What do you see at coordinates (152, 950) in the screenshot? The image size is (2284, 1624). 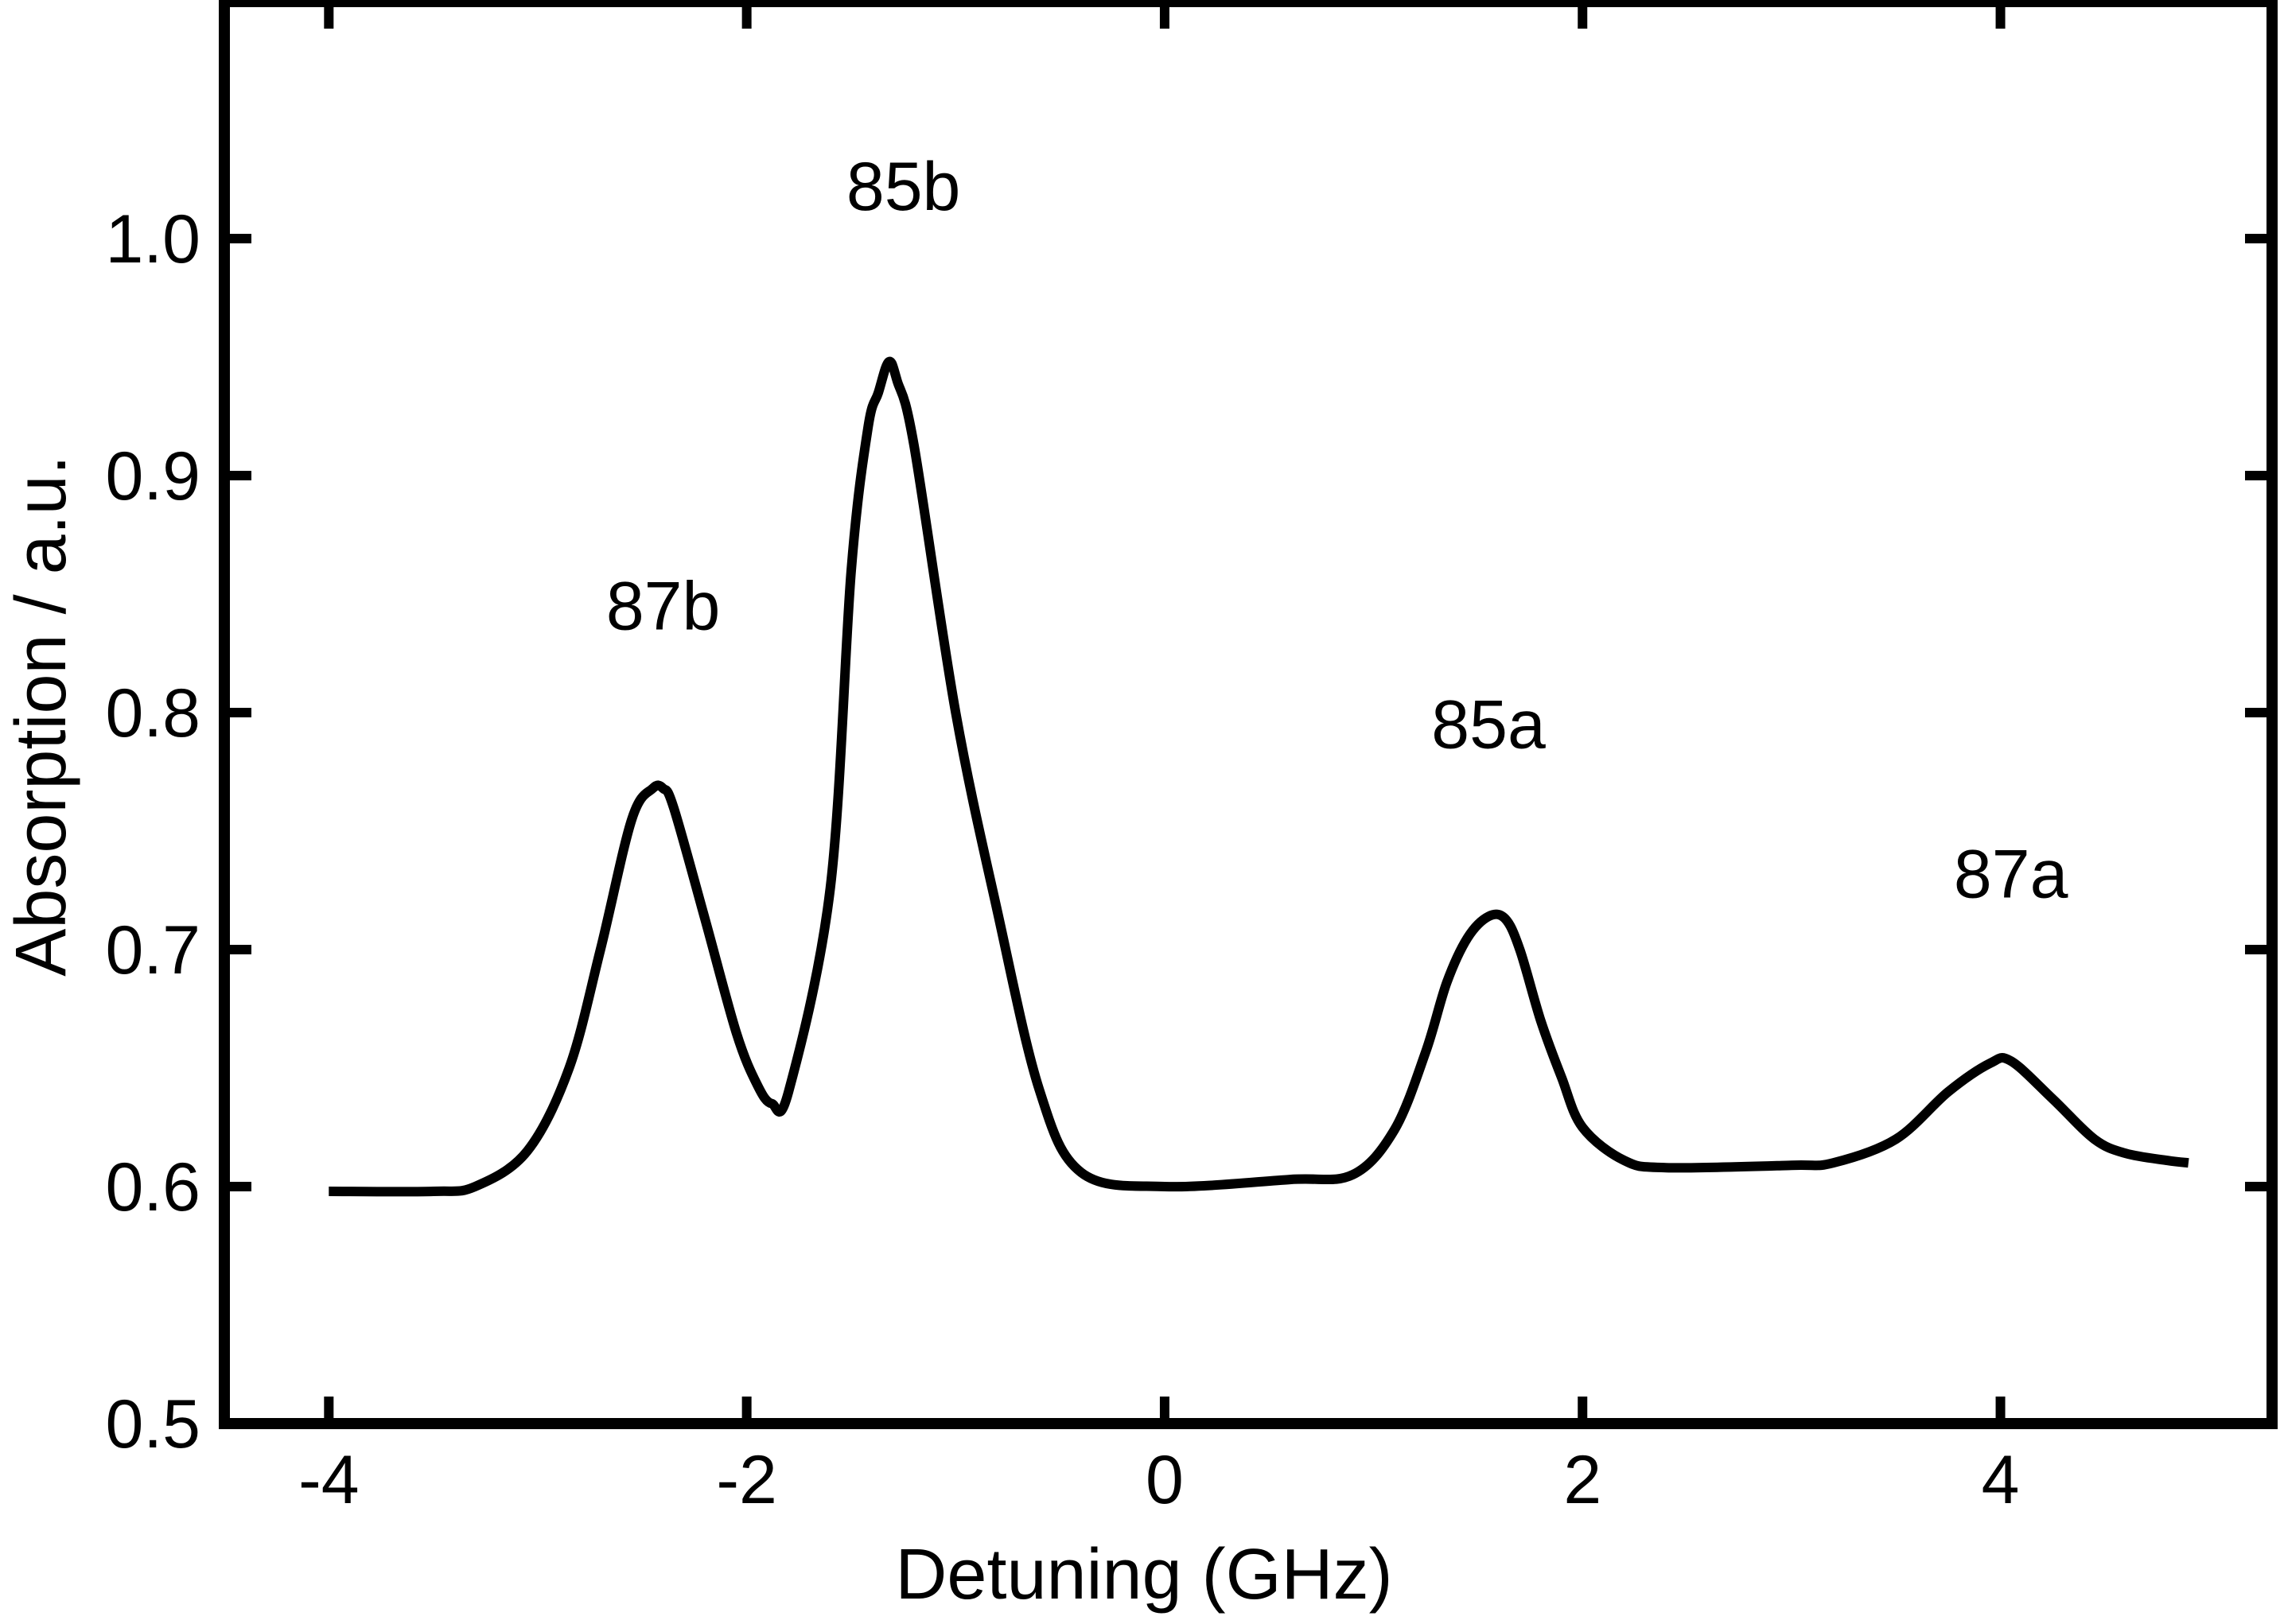 I see `y-tick-label: 0.7` at bounding box center [152, 950].